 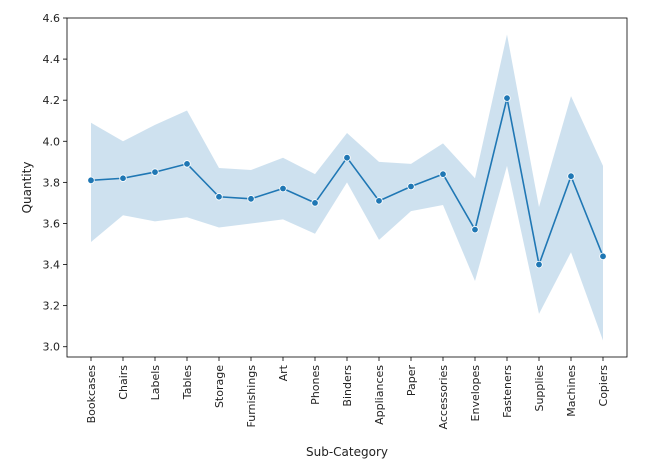 What do you see at coordinates (52, 182) in the screenshot?
I see `y-tick-label: 3.8` at bounding box center [52, 182].